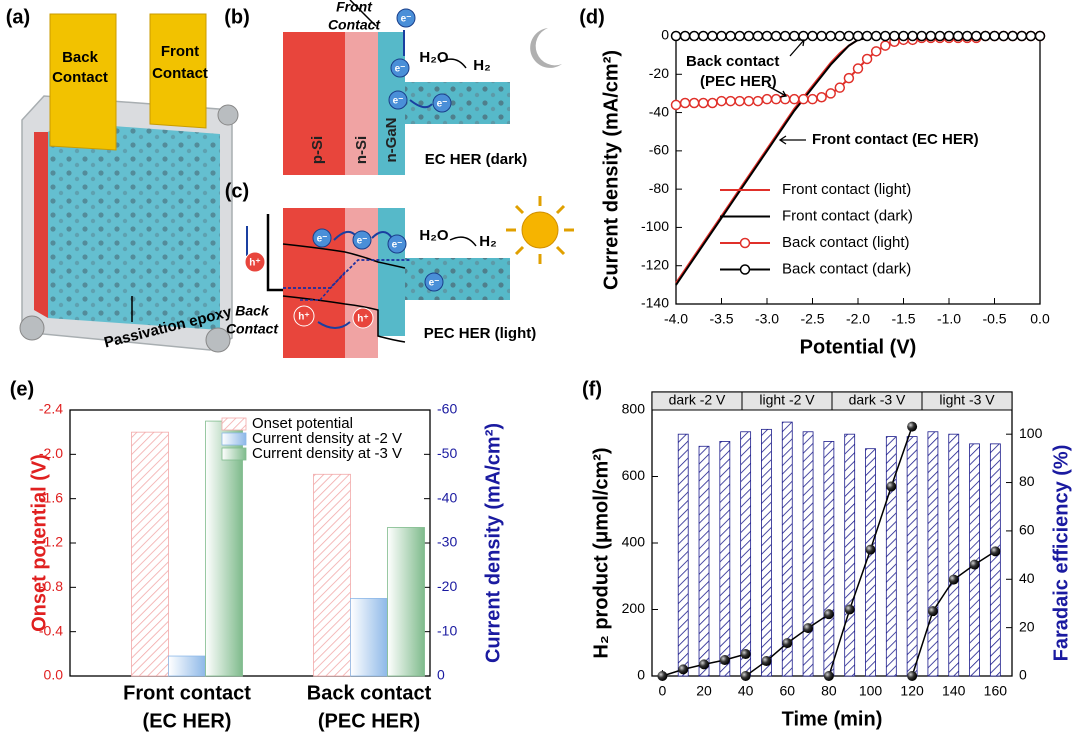 Image resolution: width=1080 pixels, height=736 pixels. Describe the element at coordinates (634, 409) in the screenshot. I see `yticks-label: 800` at that location.